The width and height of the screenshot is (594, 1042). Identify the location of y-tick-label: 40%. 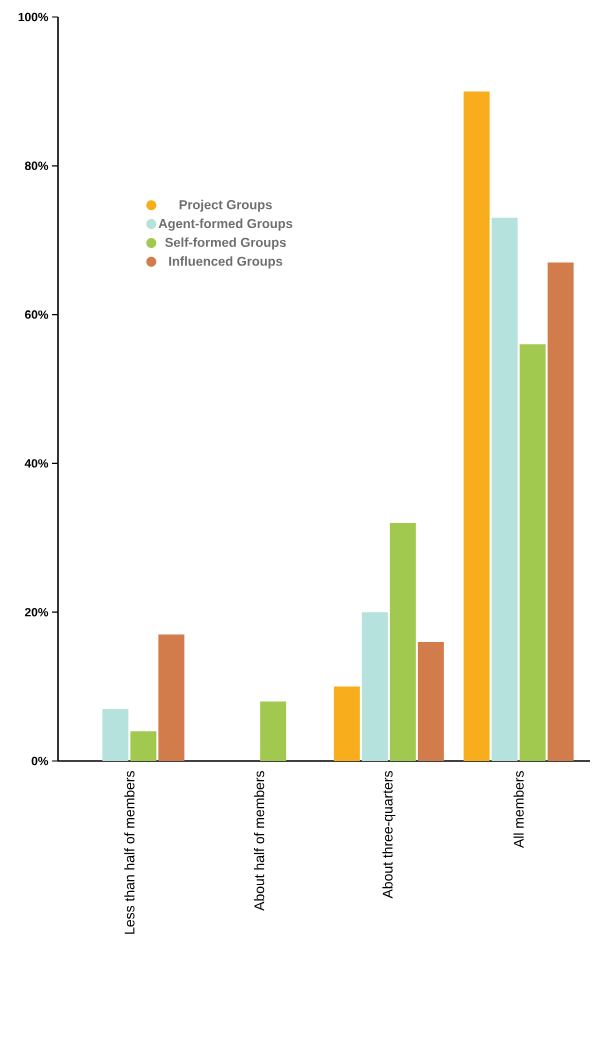
(36, 463).